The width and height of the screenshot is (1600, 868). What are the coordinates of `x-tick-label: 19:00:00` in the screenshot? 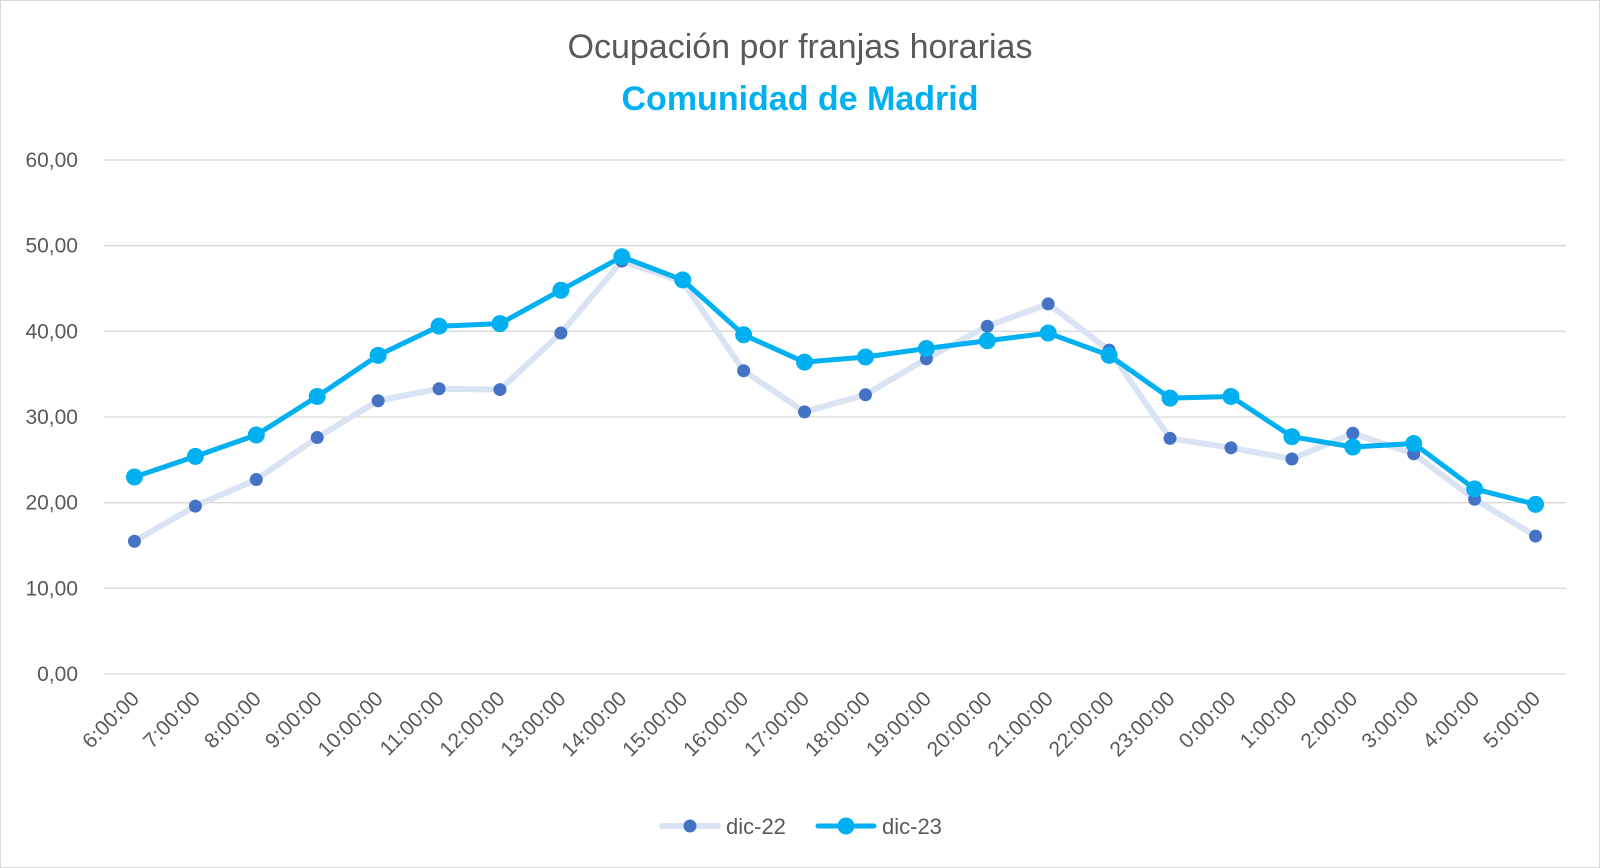 It's located at (899, 724).